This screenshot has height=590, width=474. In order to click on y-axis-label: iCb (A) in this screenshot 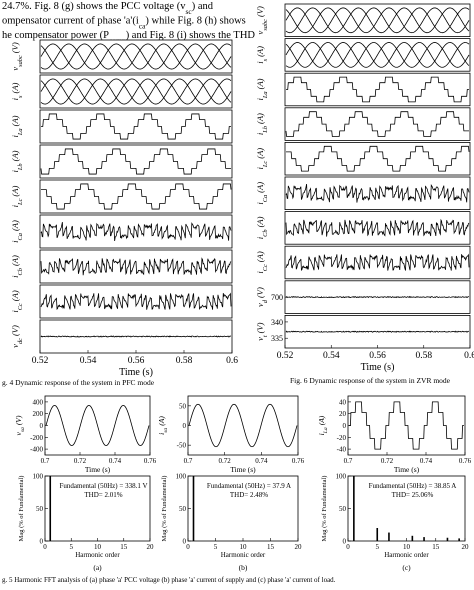, I will do `click(17, 266)`.